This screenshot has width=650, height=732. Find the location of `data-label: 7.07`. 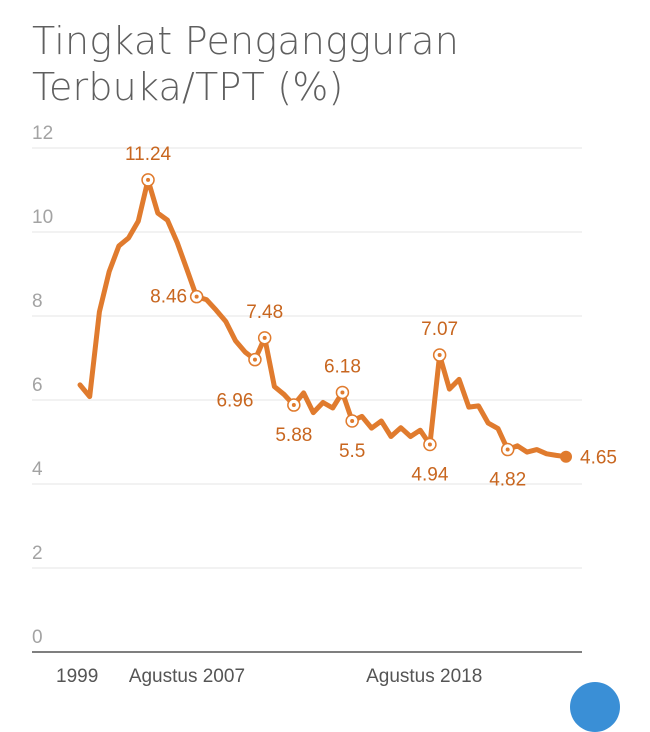

data-label: 7.07 is located at coordinates (439, 329).